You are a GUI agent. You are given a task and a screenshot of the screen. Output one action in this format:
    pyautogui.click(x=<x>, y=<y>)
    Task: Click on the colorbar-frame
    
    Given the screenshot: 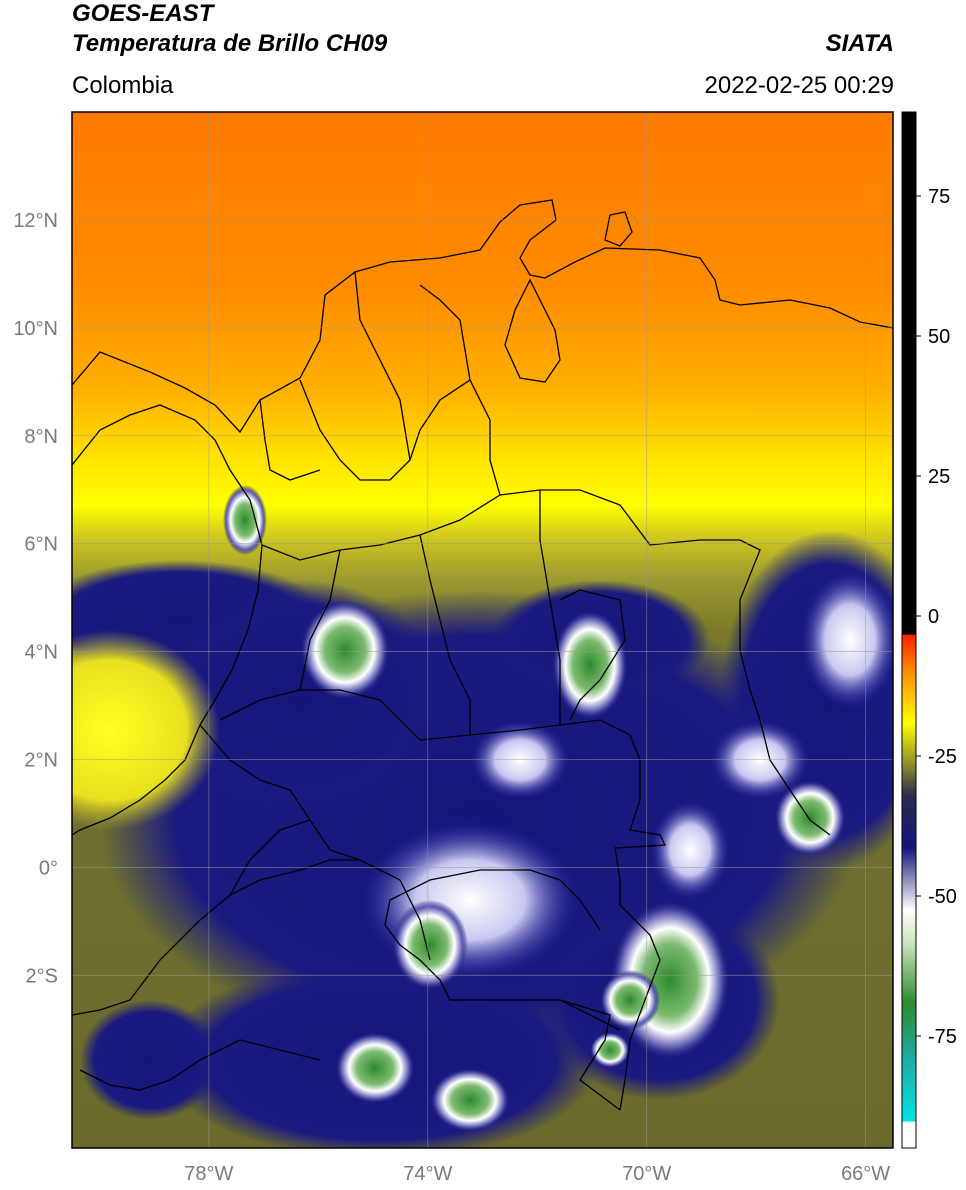 What is the action you would take?
    pyautogui.click(x=909, y=630)
    